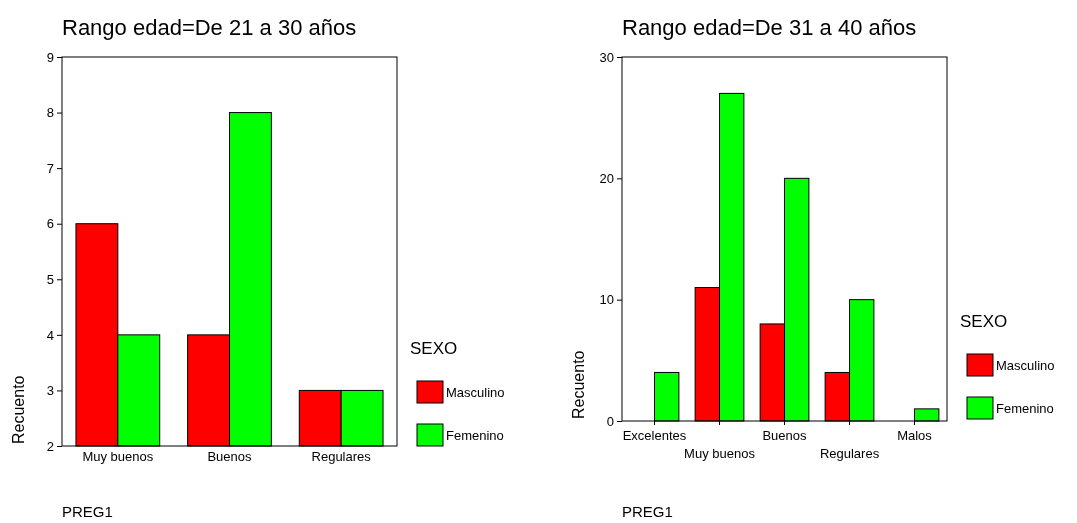 The width and height of the screenshot is (1077, 523). Describe the element at coordinates (50, 279) in the screenshot. I see `y-tick-label: 5` at that location.